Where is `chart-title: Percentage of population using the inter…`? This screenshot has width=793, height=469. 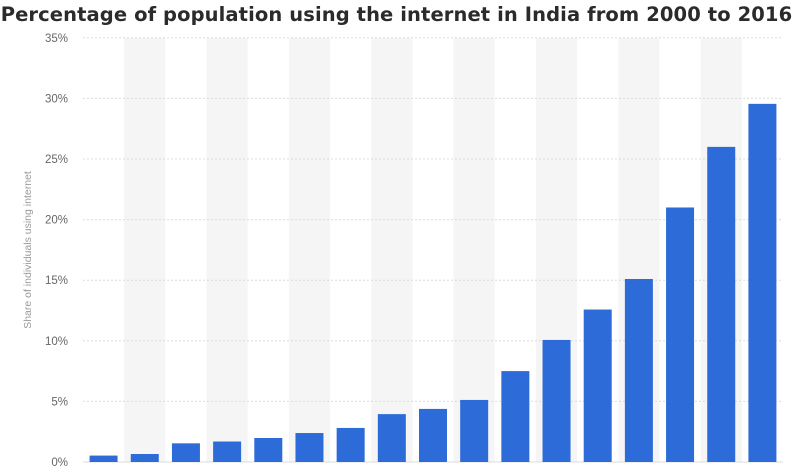
chart-title: Percentage of population using the inter… is located at coordinates (396, 14).